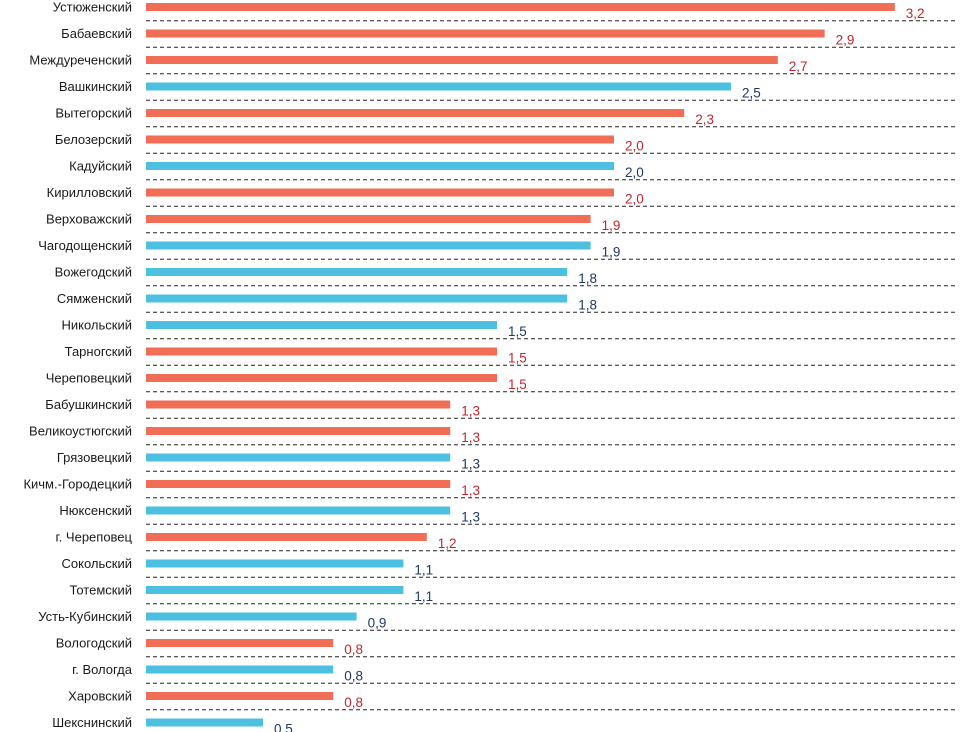  Describe the element at coordinates (845, 40) in the screenshot. I see `value-label: 2,9` at that location.